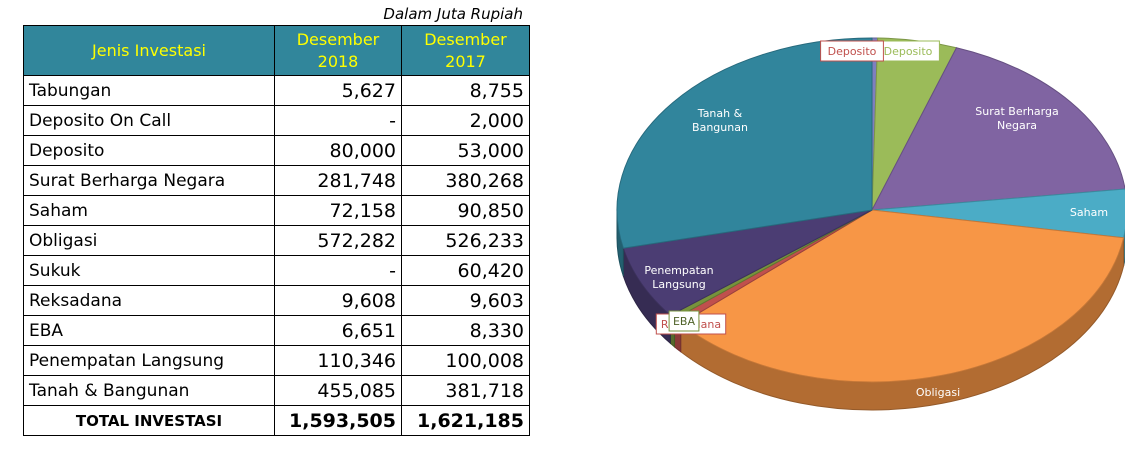  I want to click on table-row: Sukuk -60,420, so click(276, 270).